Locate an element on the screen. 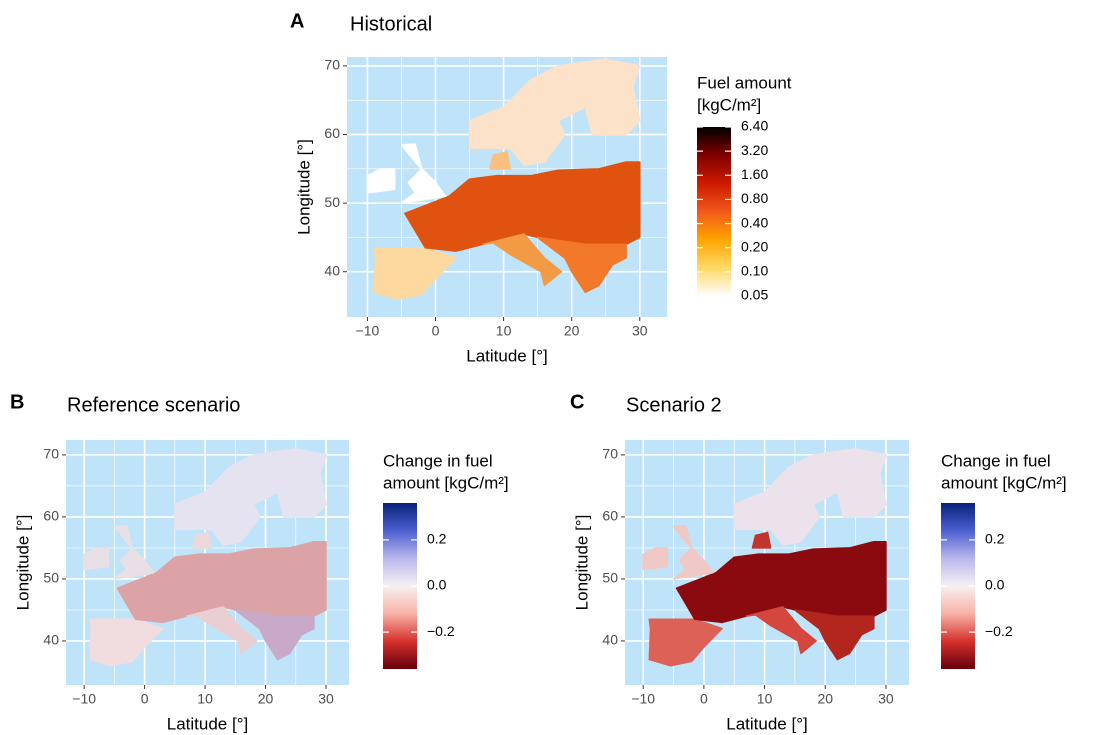 The height and width of the screenshot is (735, 1103). colorbar-label: 6.40 is located at coordinates (754, 126).